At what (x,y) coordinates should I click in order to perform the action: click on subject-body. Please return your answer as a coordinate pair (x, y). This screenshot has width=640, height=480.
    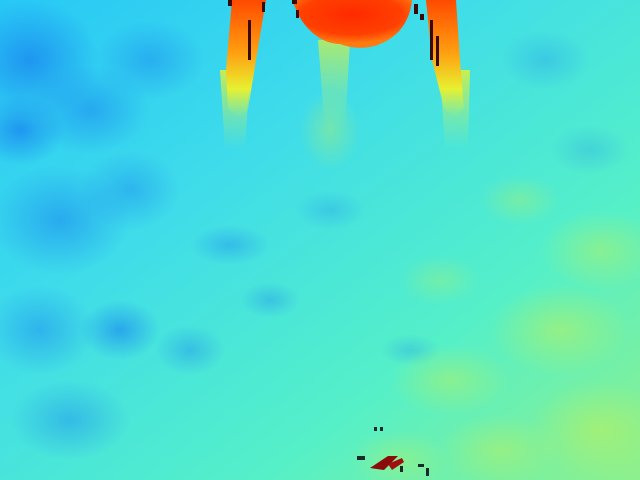
    Looking at the image, I should click on (352, 24).